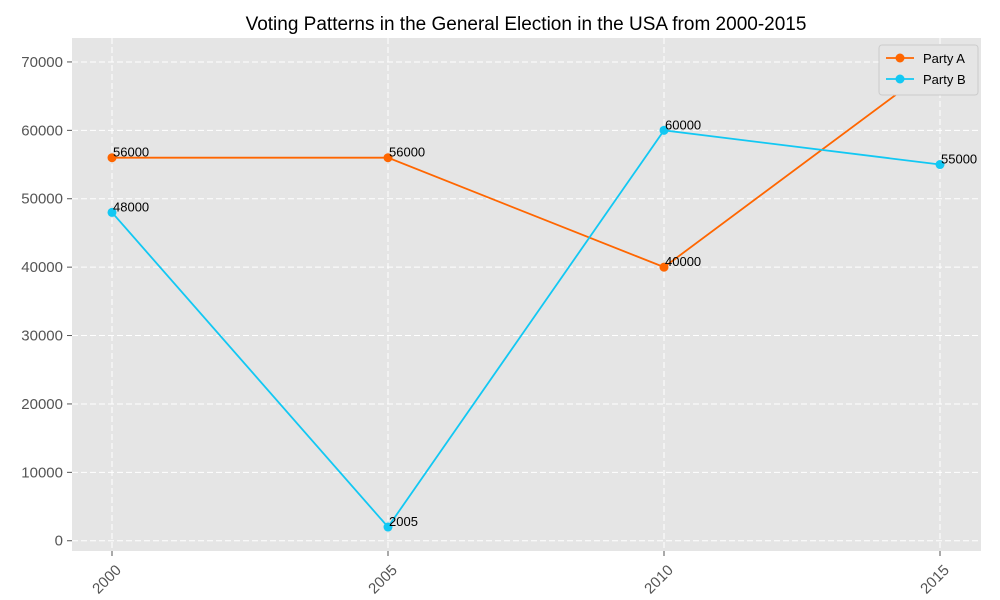 The image size is (1000, 600). Describe the element at coordinates (935, 580) in the screenshot. I see `x-tick-label: 2015` at that location.